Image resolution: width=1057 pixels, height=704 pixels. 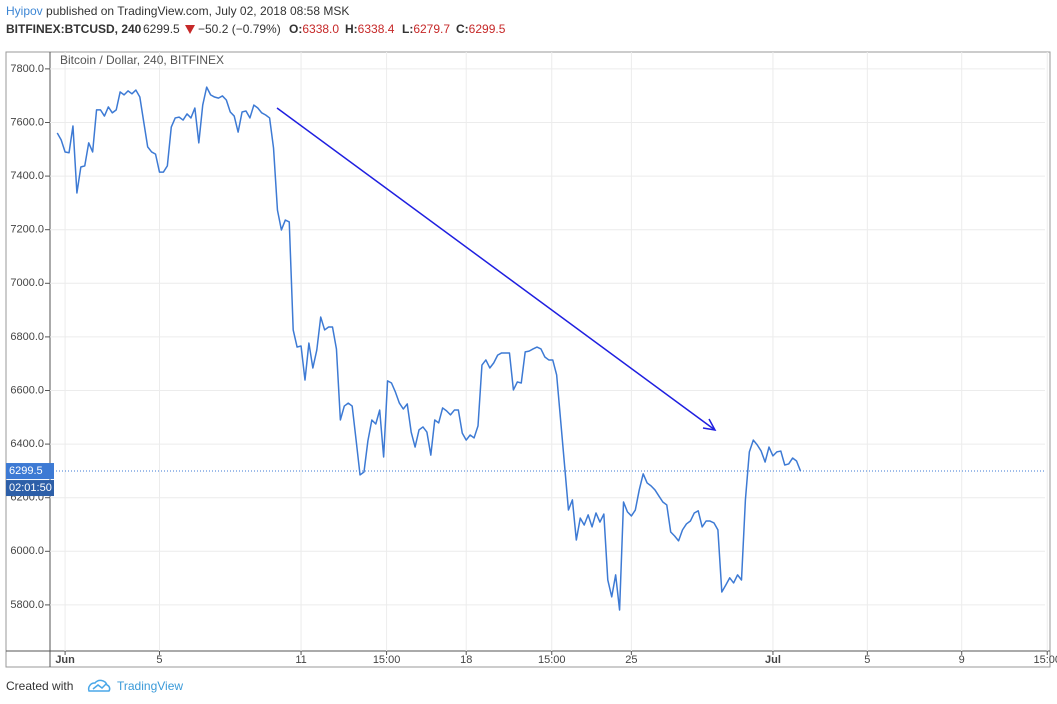 I want to click on y-tick-label: 7200.0, so click(x=27, y=230).